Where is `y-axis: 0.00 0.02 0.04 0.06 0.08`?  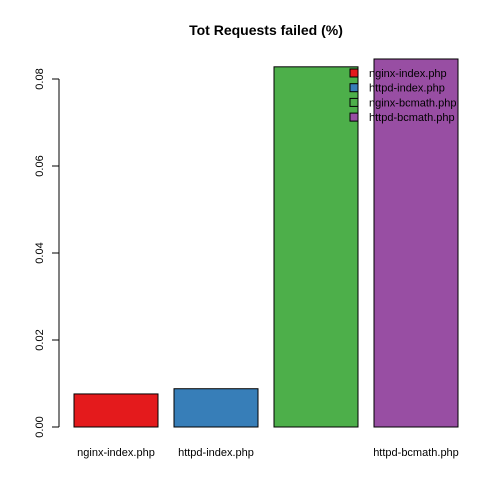 y-axis: 0.00 0.02 0.04 0.06 0.08 is located at coordinates (47, 253).